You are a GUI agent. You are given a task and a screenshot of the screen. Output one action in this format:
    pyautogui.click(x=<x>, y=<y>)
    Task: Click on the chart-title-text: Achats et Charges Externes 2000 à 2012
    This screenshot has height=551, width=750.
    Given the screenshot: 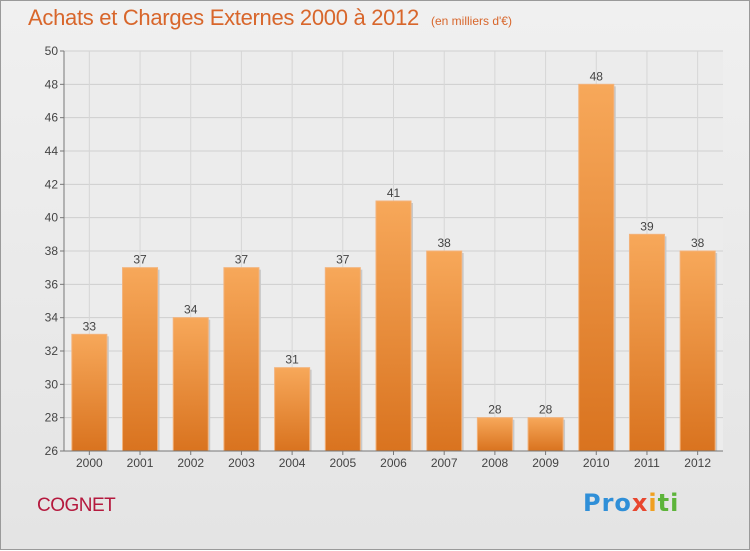 What is the action you would take?
    pyautogui.click(x=223, y=17)
    